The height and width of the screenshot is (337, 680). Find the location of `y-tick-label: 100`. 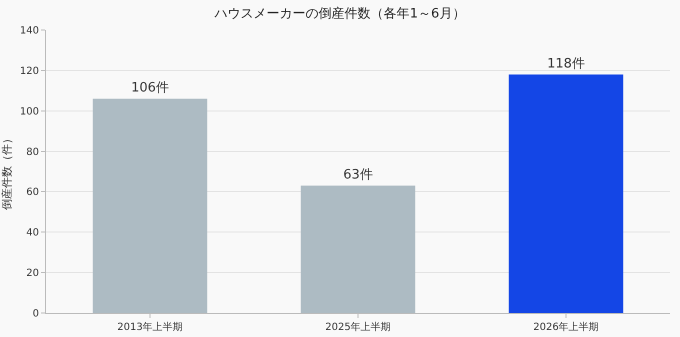

y-tick-label: 100 is located at coordinates (29, 112).